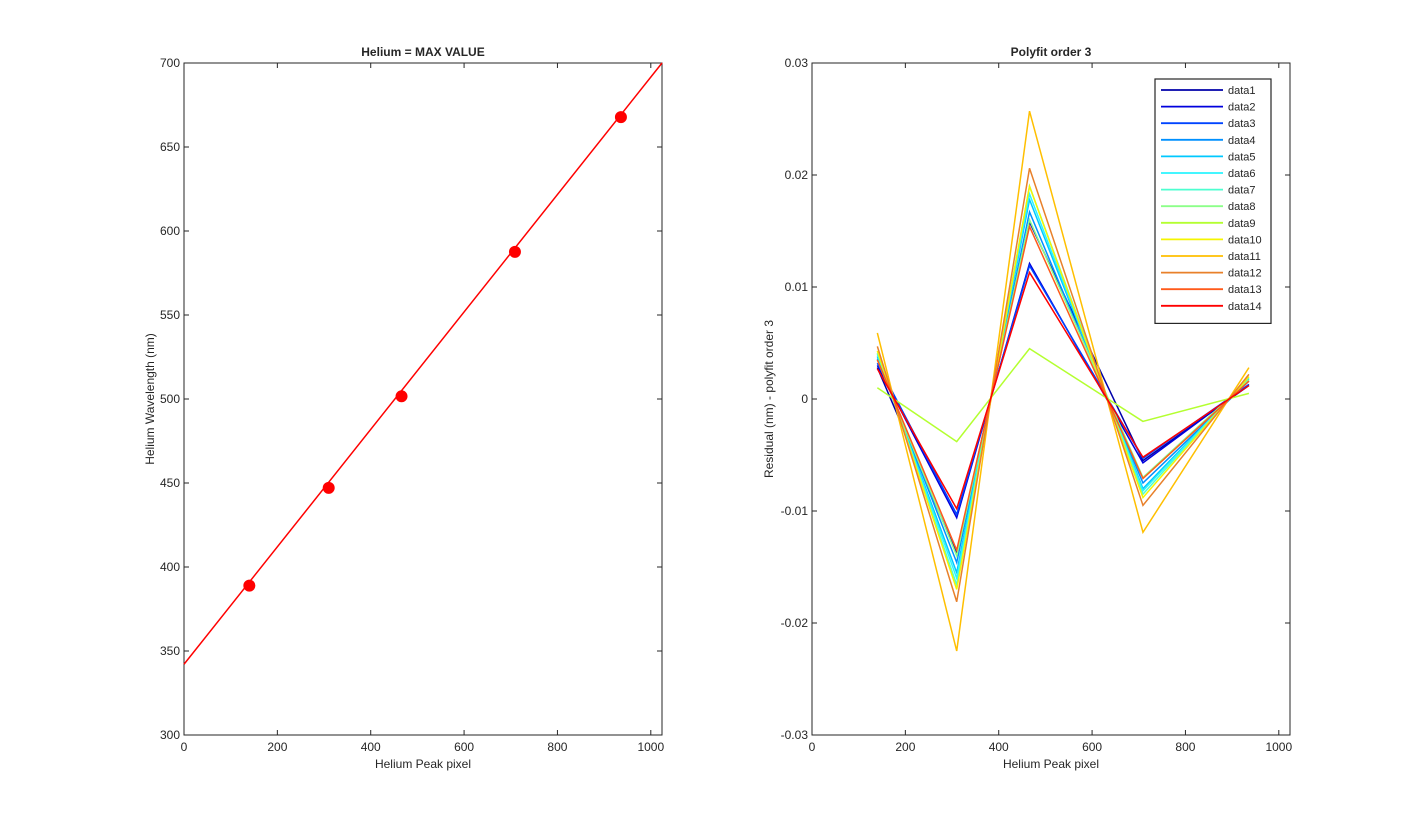 The image size is (1425, 825). I want to click on legend-label: data6, so click(1242, 174).